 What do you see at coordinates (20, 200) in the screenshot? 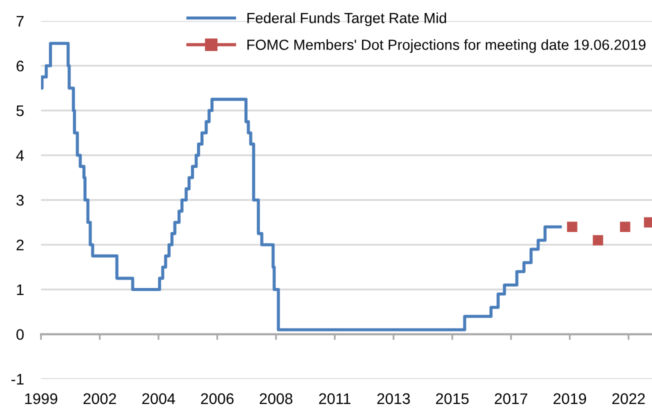
I see `y-tick-label: 3` at bounding box center [20, 200].